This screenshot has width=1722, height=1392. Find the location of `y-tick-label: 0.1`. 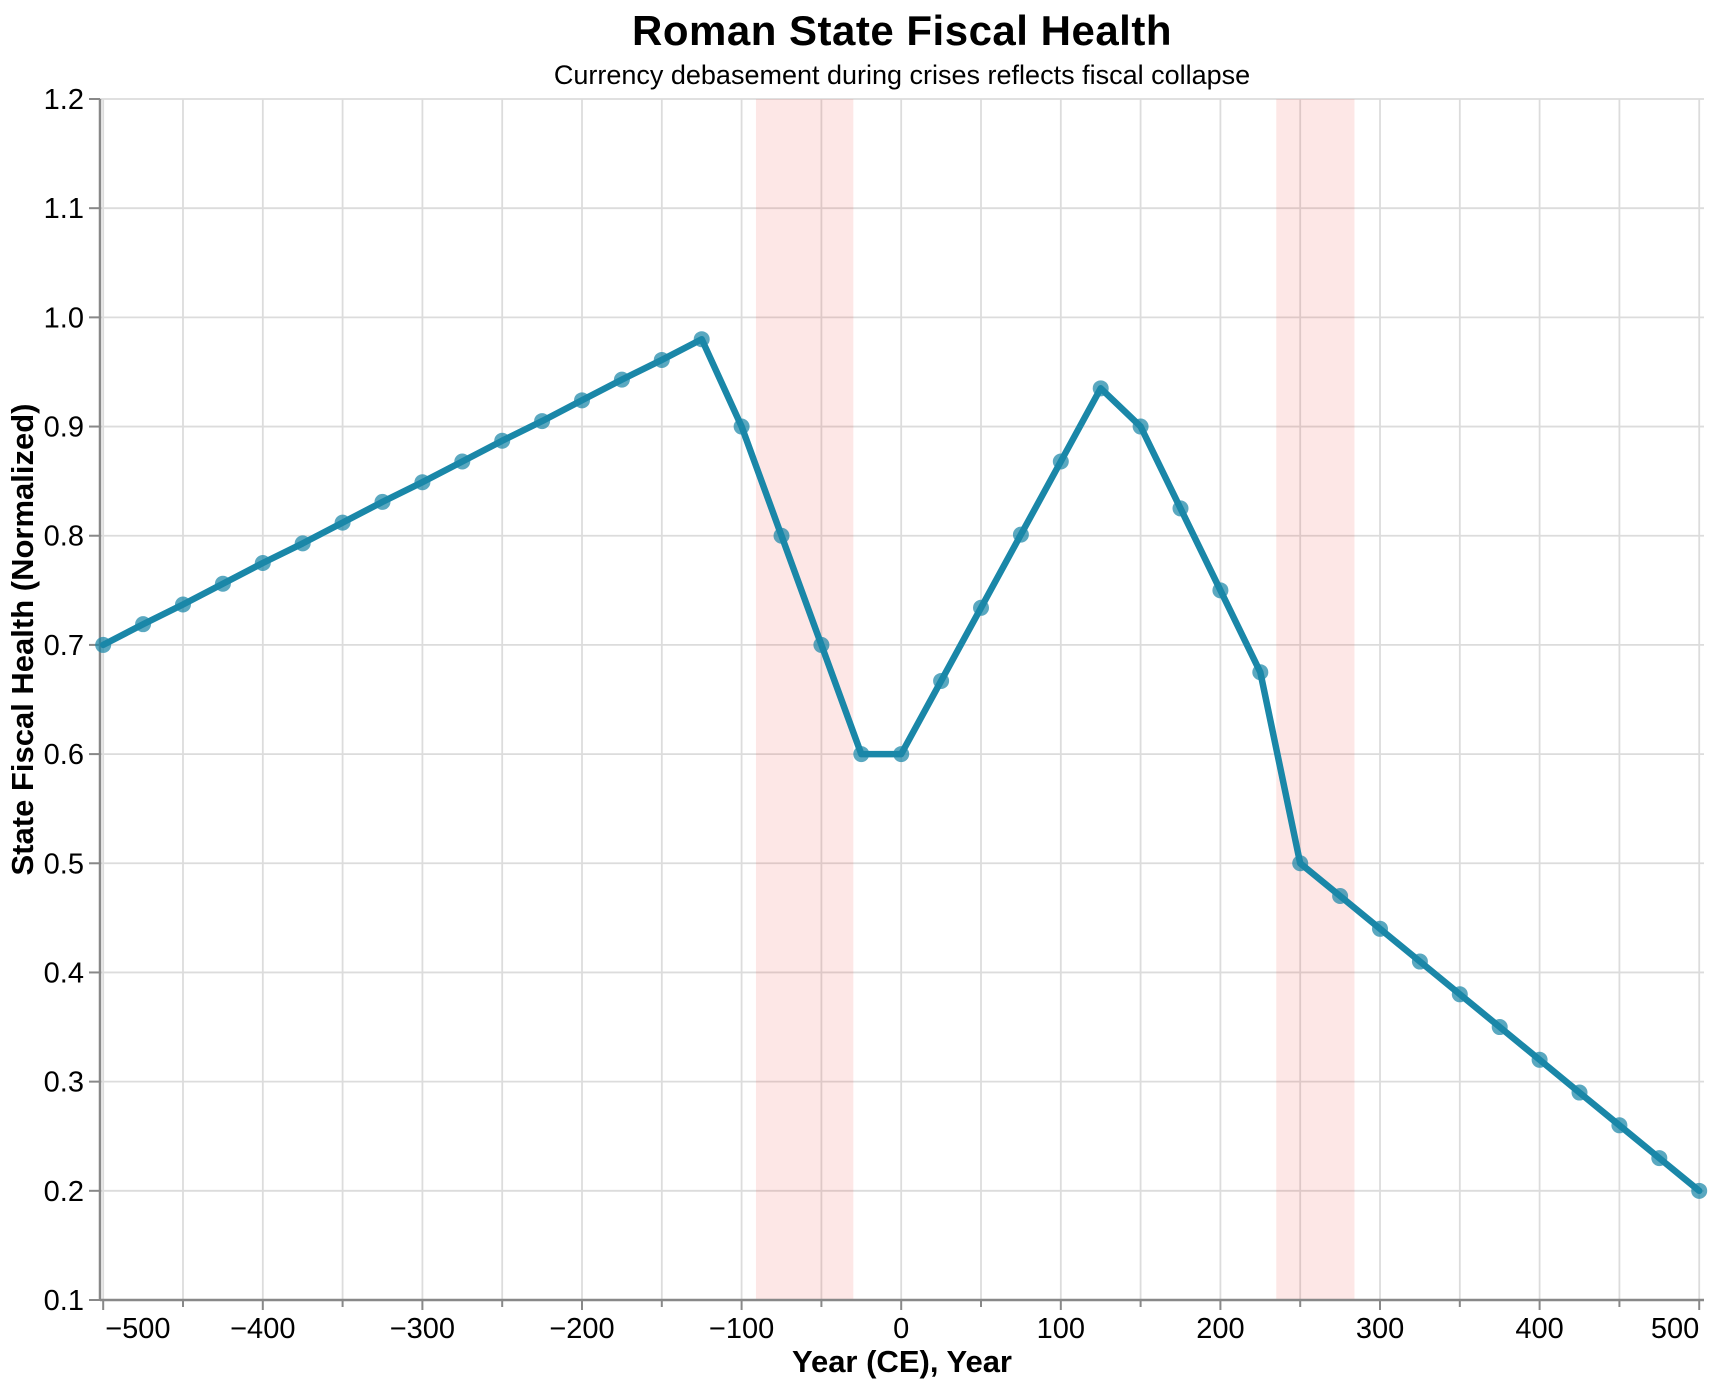

y-tick-label: 0.1 is located at coordinates (64, 1301).